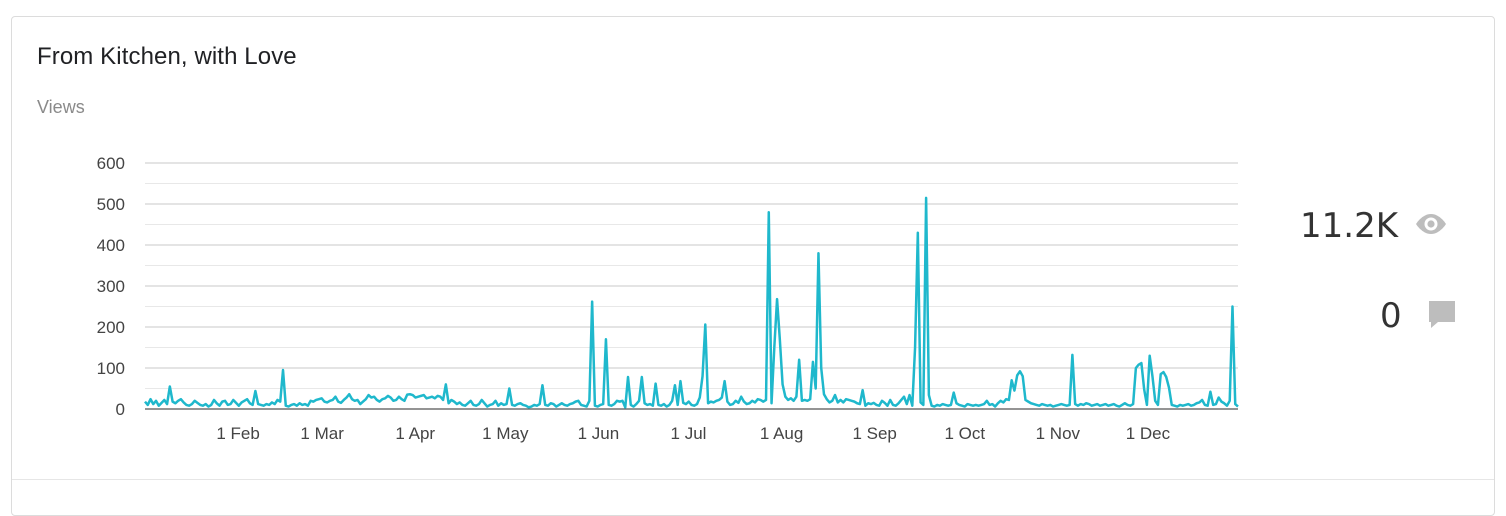  What do you see at coordinates (964, 433) in the screenshot?
I see `x-tick-label: 1 Oct` at bounding box center [964, 433].